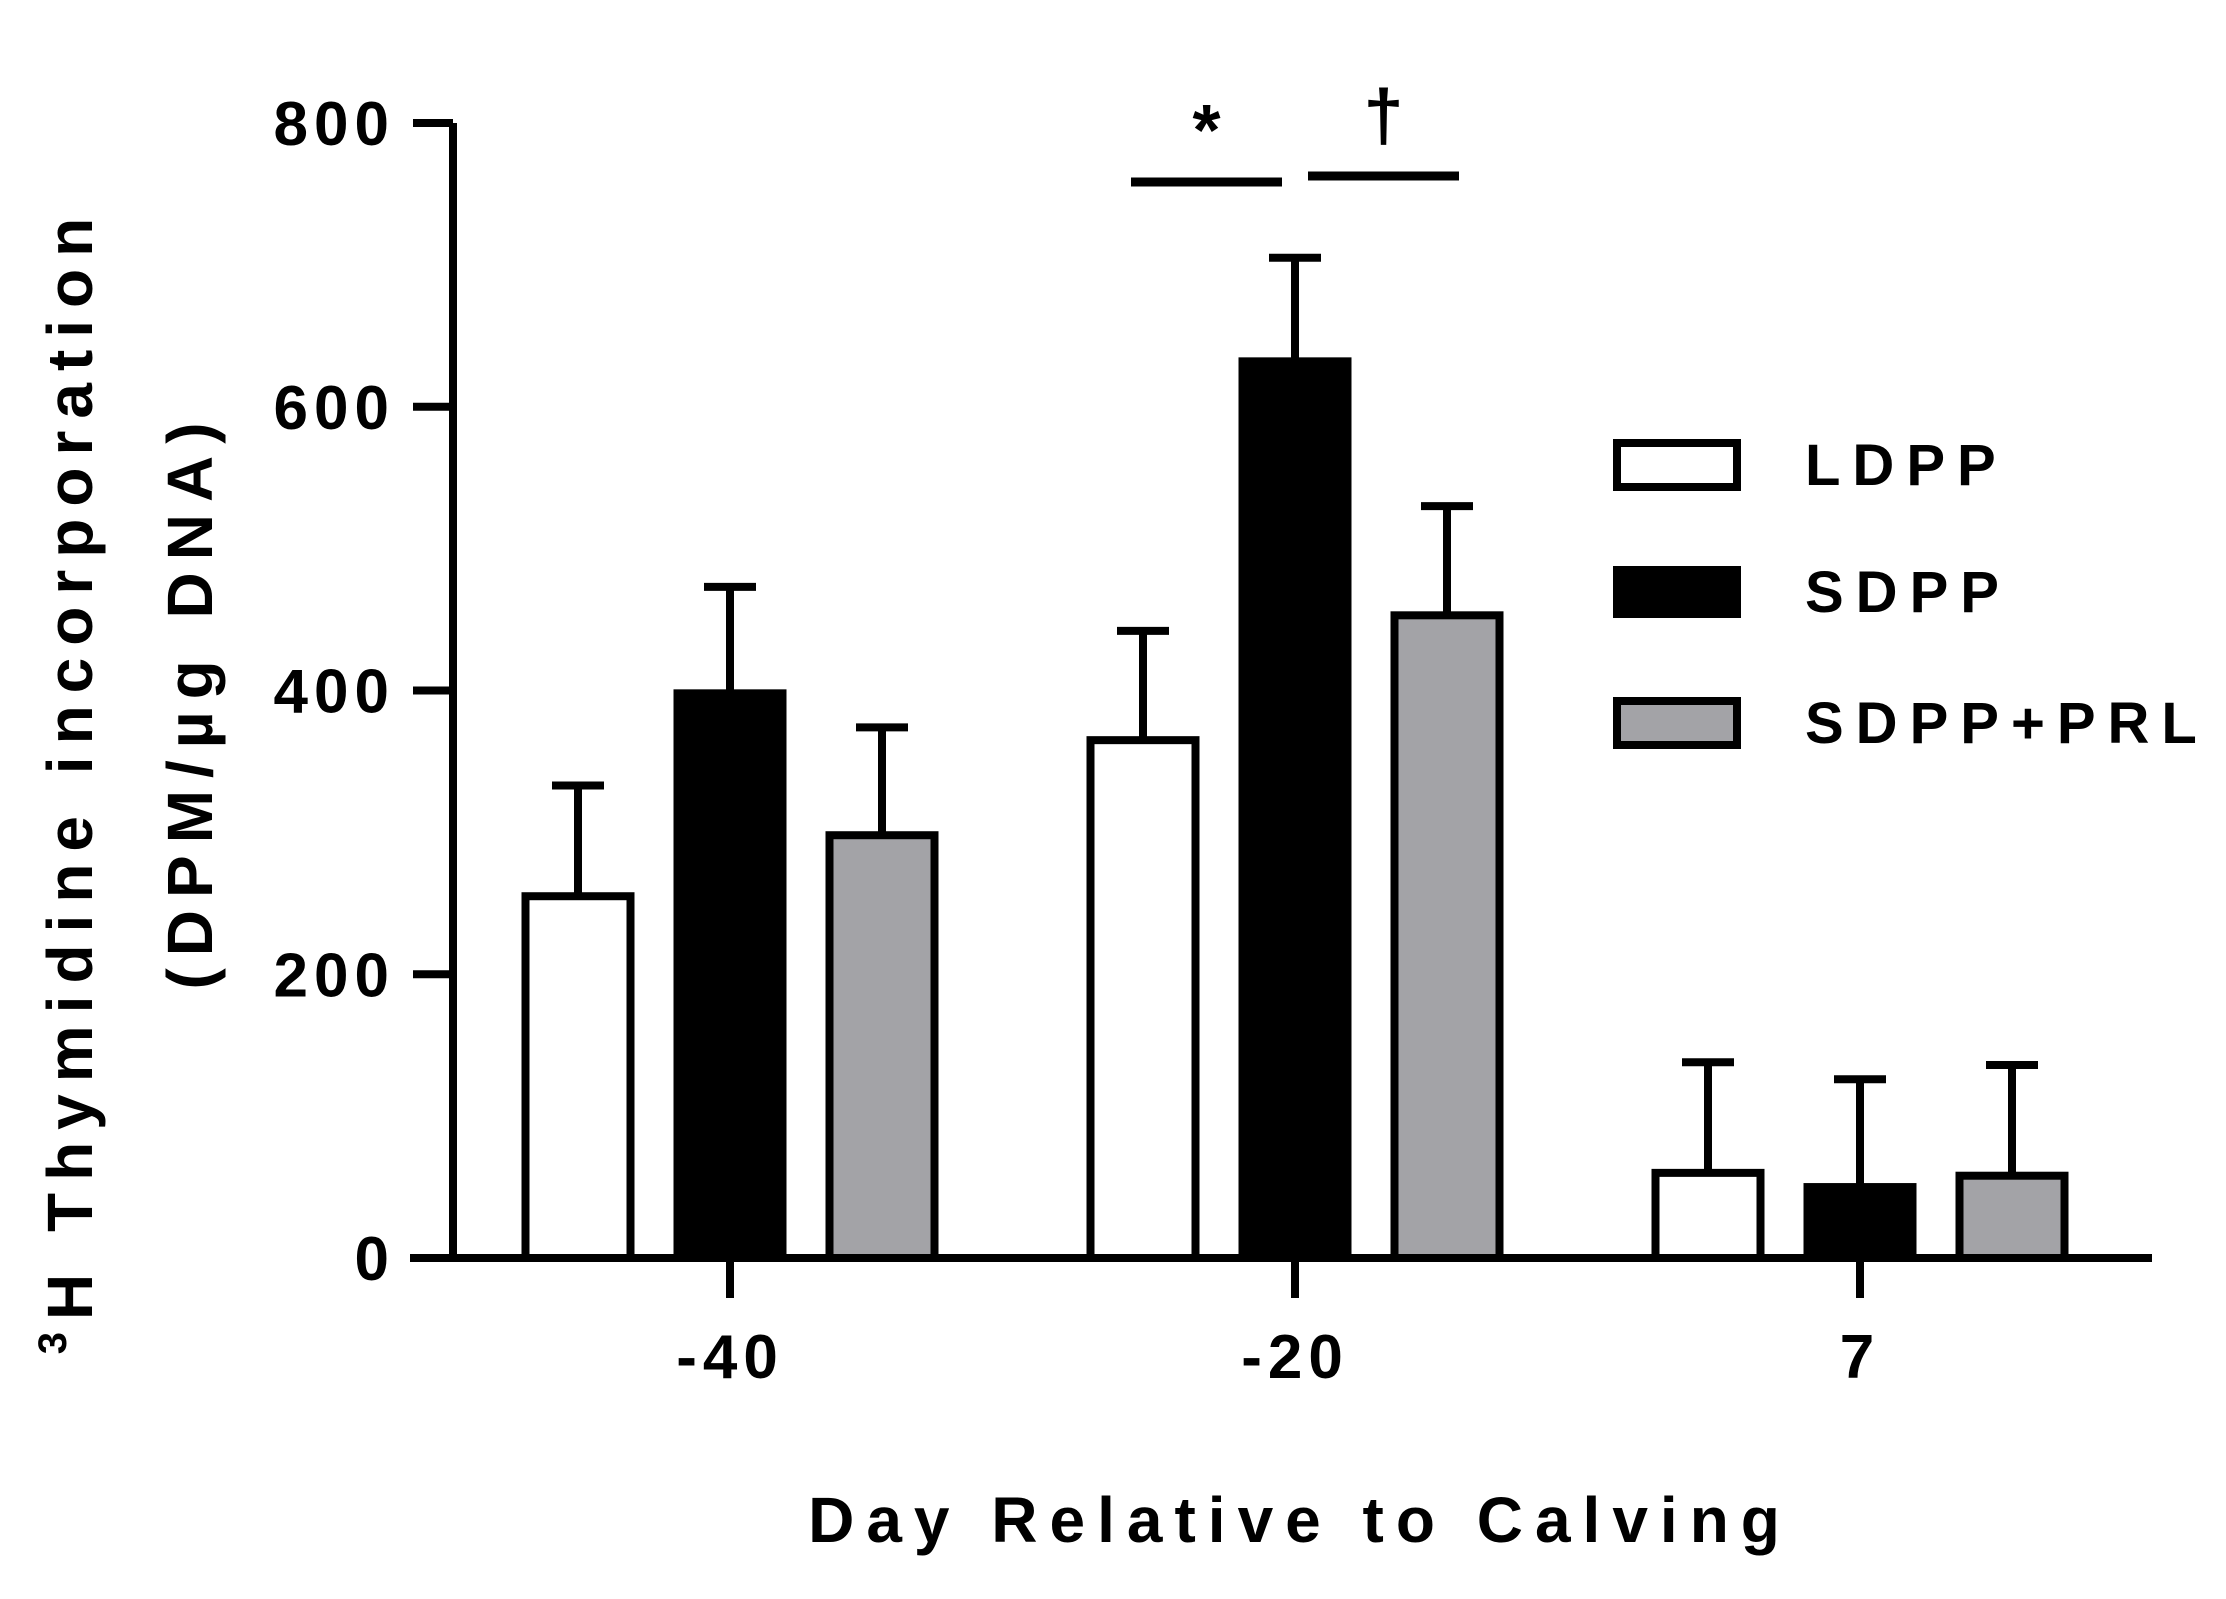 This screenshot has height=1599, width=2226. I want to click on significance-marker: †, so click(1383, 116).